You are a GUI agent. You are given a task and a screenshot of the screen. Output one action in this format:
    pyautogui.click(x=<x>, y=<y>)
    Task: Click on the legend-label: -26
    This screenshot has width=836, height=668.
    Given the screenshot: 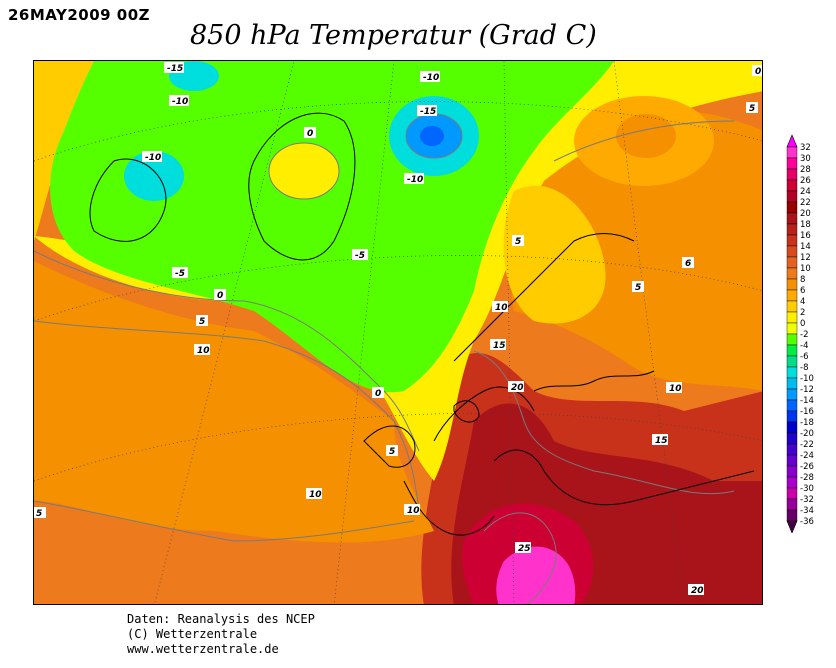 What is the action you would take?
    pyautogui.click(x=807, y=467)
    